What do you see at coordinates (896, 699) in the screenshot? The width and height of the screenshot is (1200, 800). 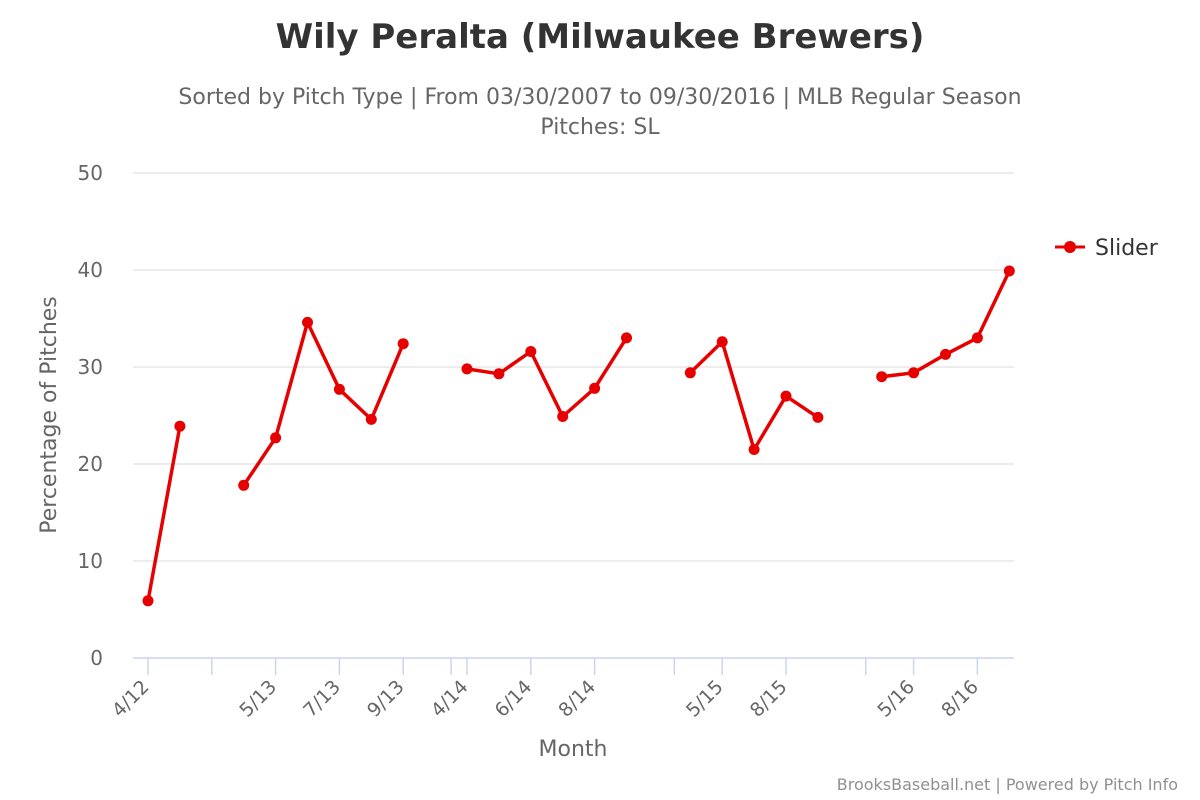 I see `x-tick-label-9: 5/16` at bounding box center [896, 699].